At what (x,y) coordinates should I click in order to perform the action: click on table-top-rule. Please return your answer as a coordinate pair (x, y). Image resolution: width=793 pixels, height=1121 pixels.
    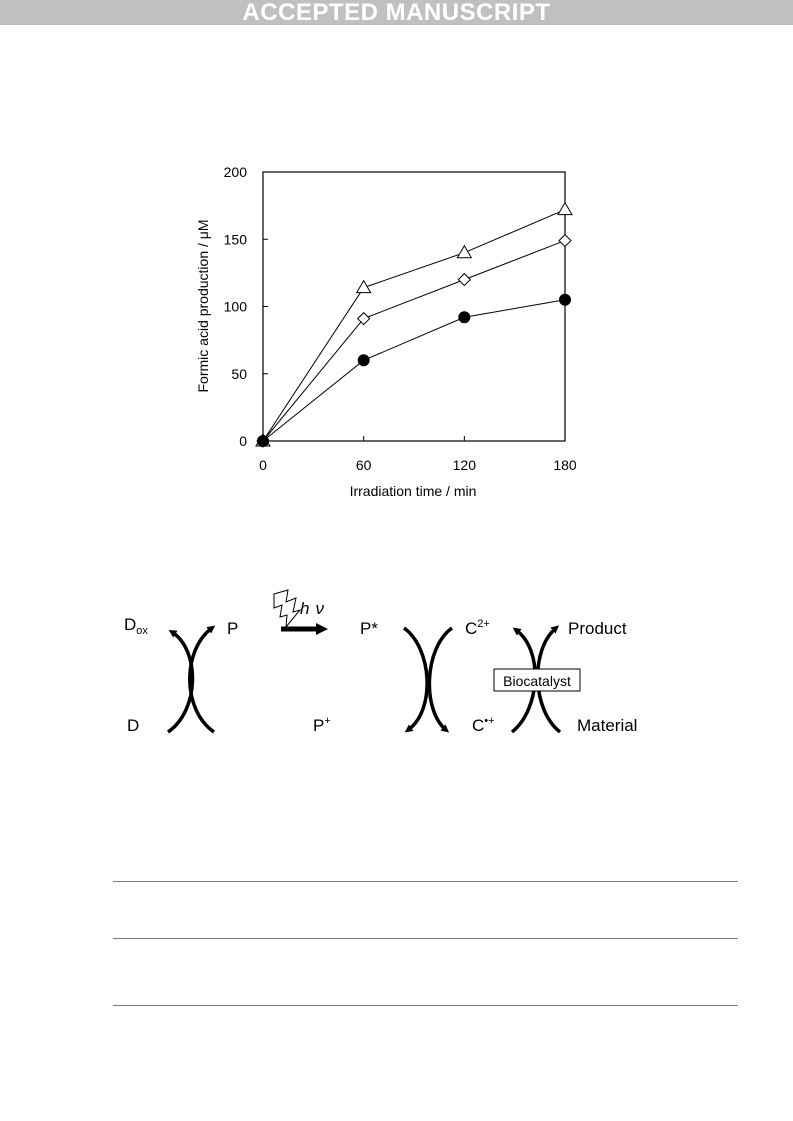
    Looking at the image, I should click on (425, 881).